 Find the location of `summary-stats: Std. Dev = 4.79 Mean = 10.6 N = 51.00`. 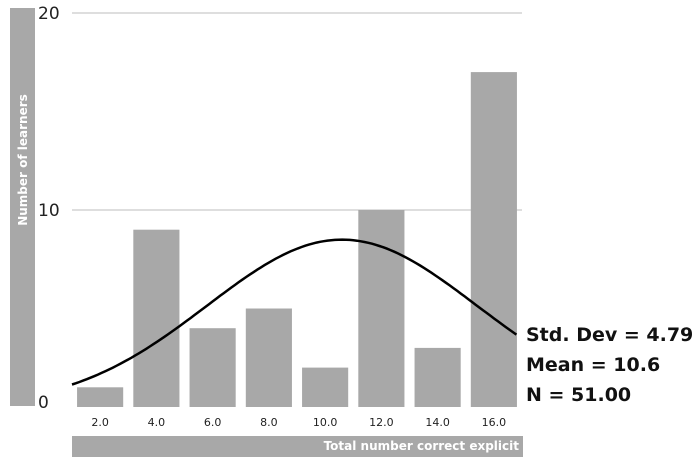

summary-stats: Std. Dev = 4.79 Mean = 10.6 N = 51.00 is located at coordinates (609, 365).